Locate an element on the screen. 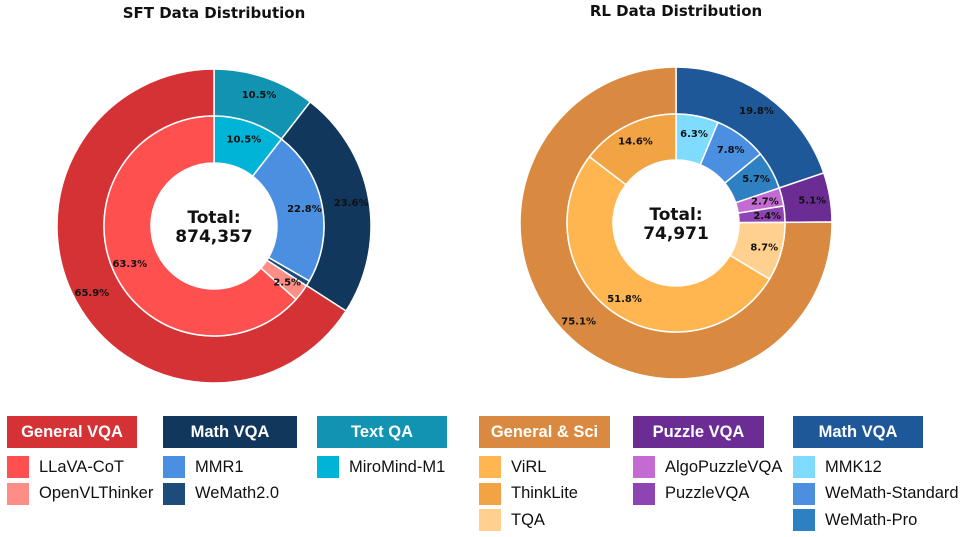 Image resolution: width=977 pixels, height=537 pixels. inner-label-virl: 51.8% is located at coordinates (624, 299).